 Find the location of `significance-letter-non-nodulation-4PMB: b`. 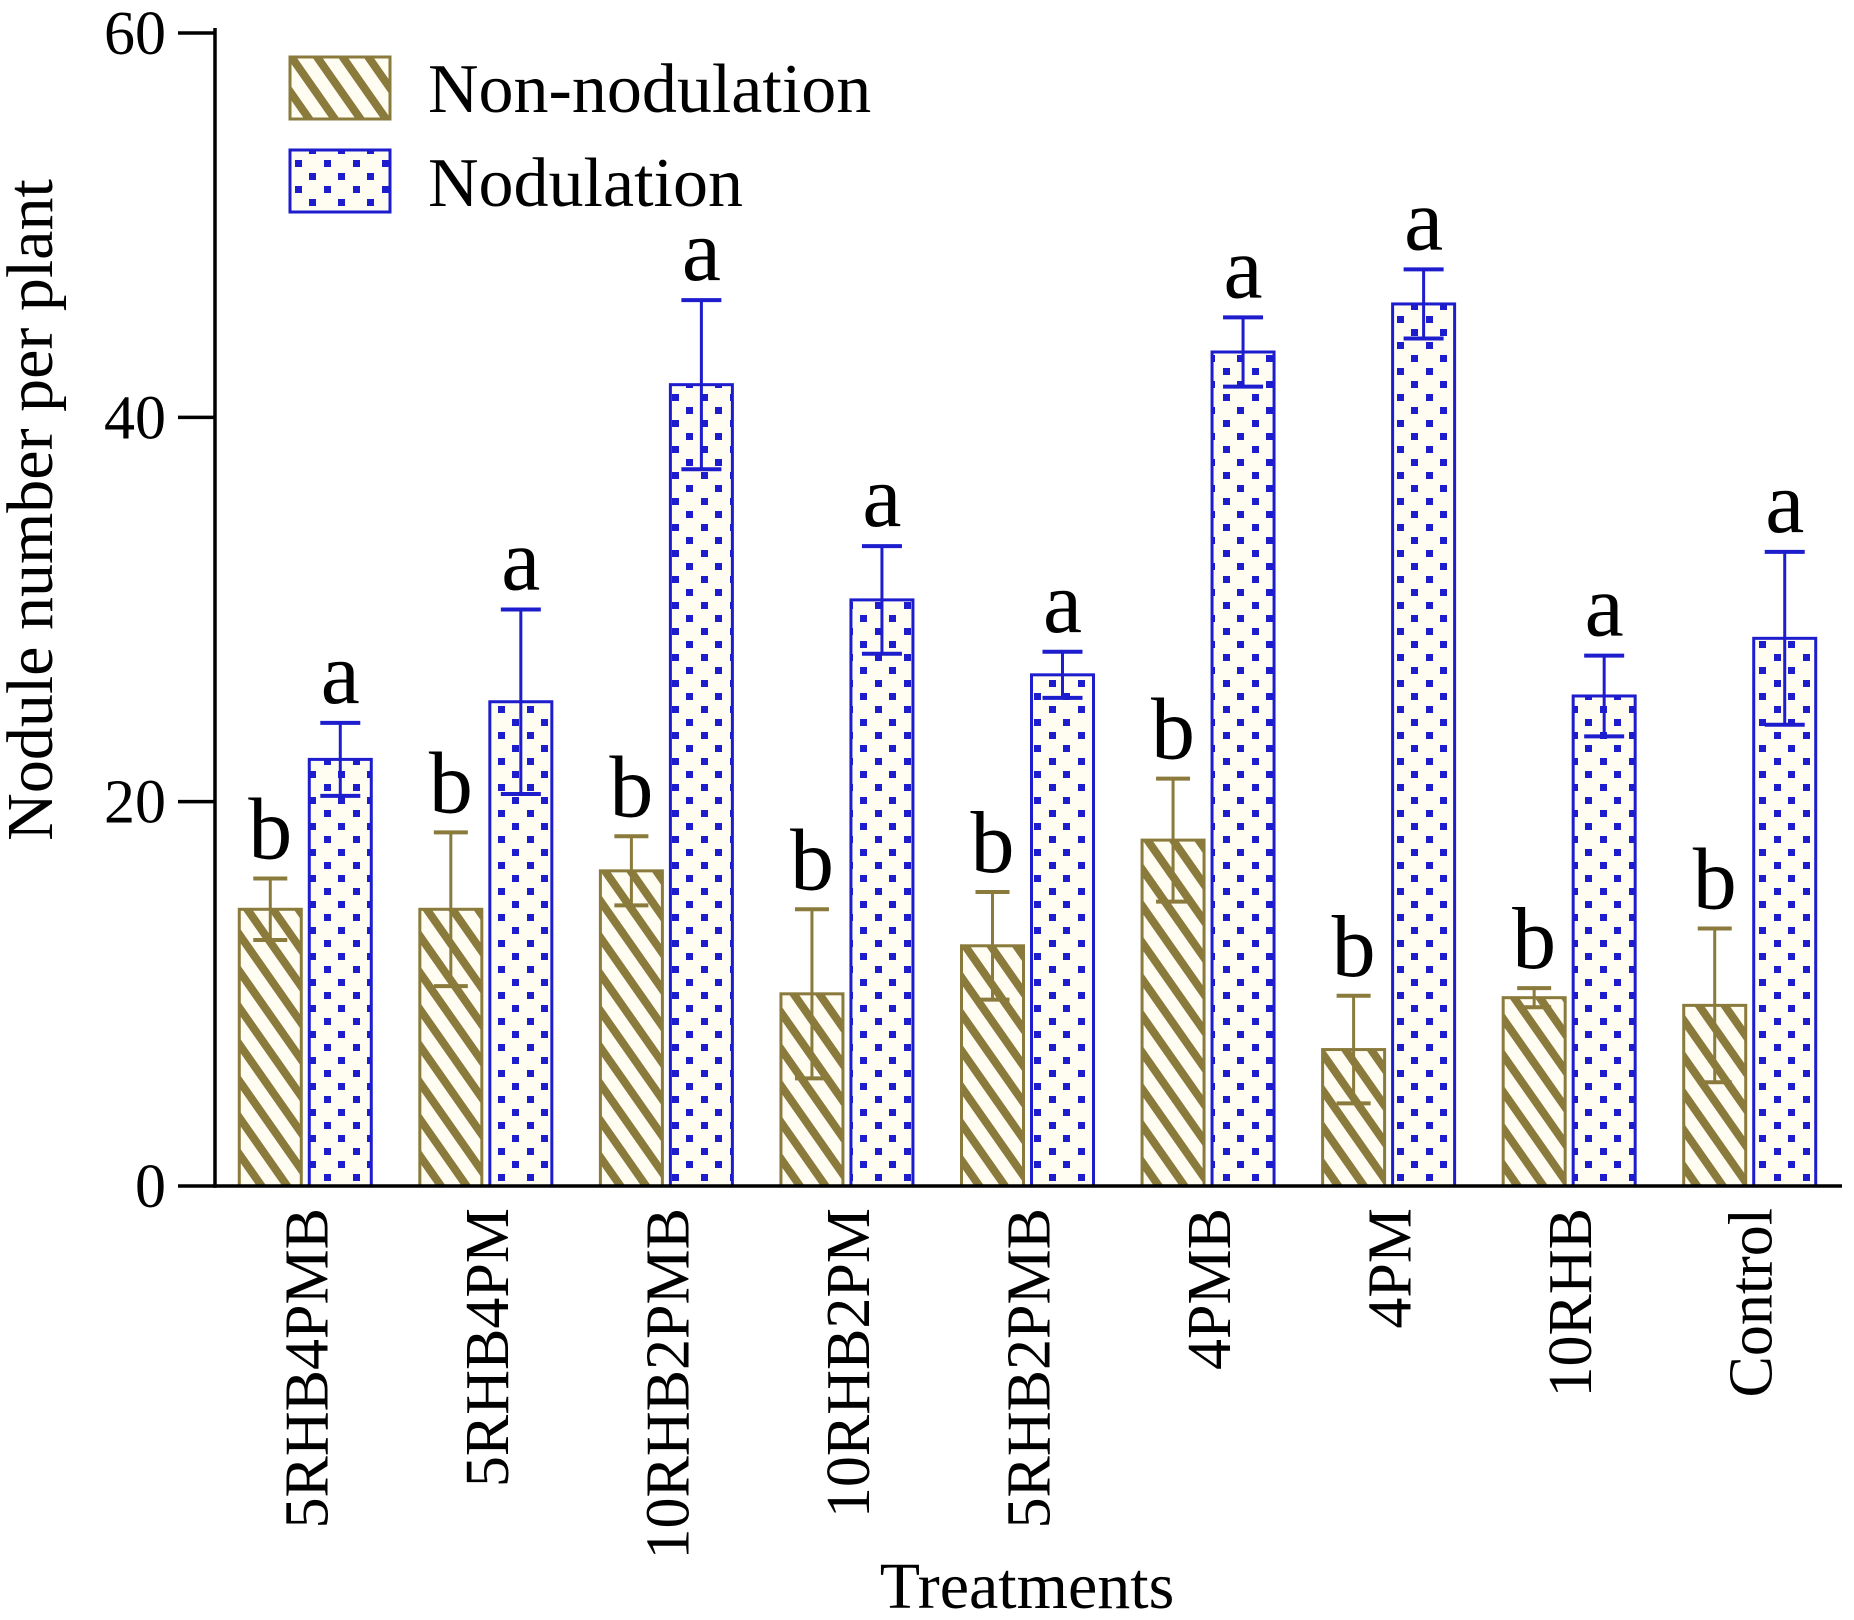

significance-letter-non-nodulation-4PMB: b is located at coordinates (1173, 730).